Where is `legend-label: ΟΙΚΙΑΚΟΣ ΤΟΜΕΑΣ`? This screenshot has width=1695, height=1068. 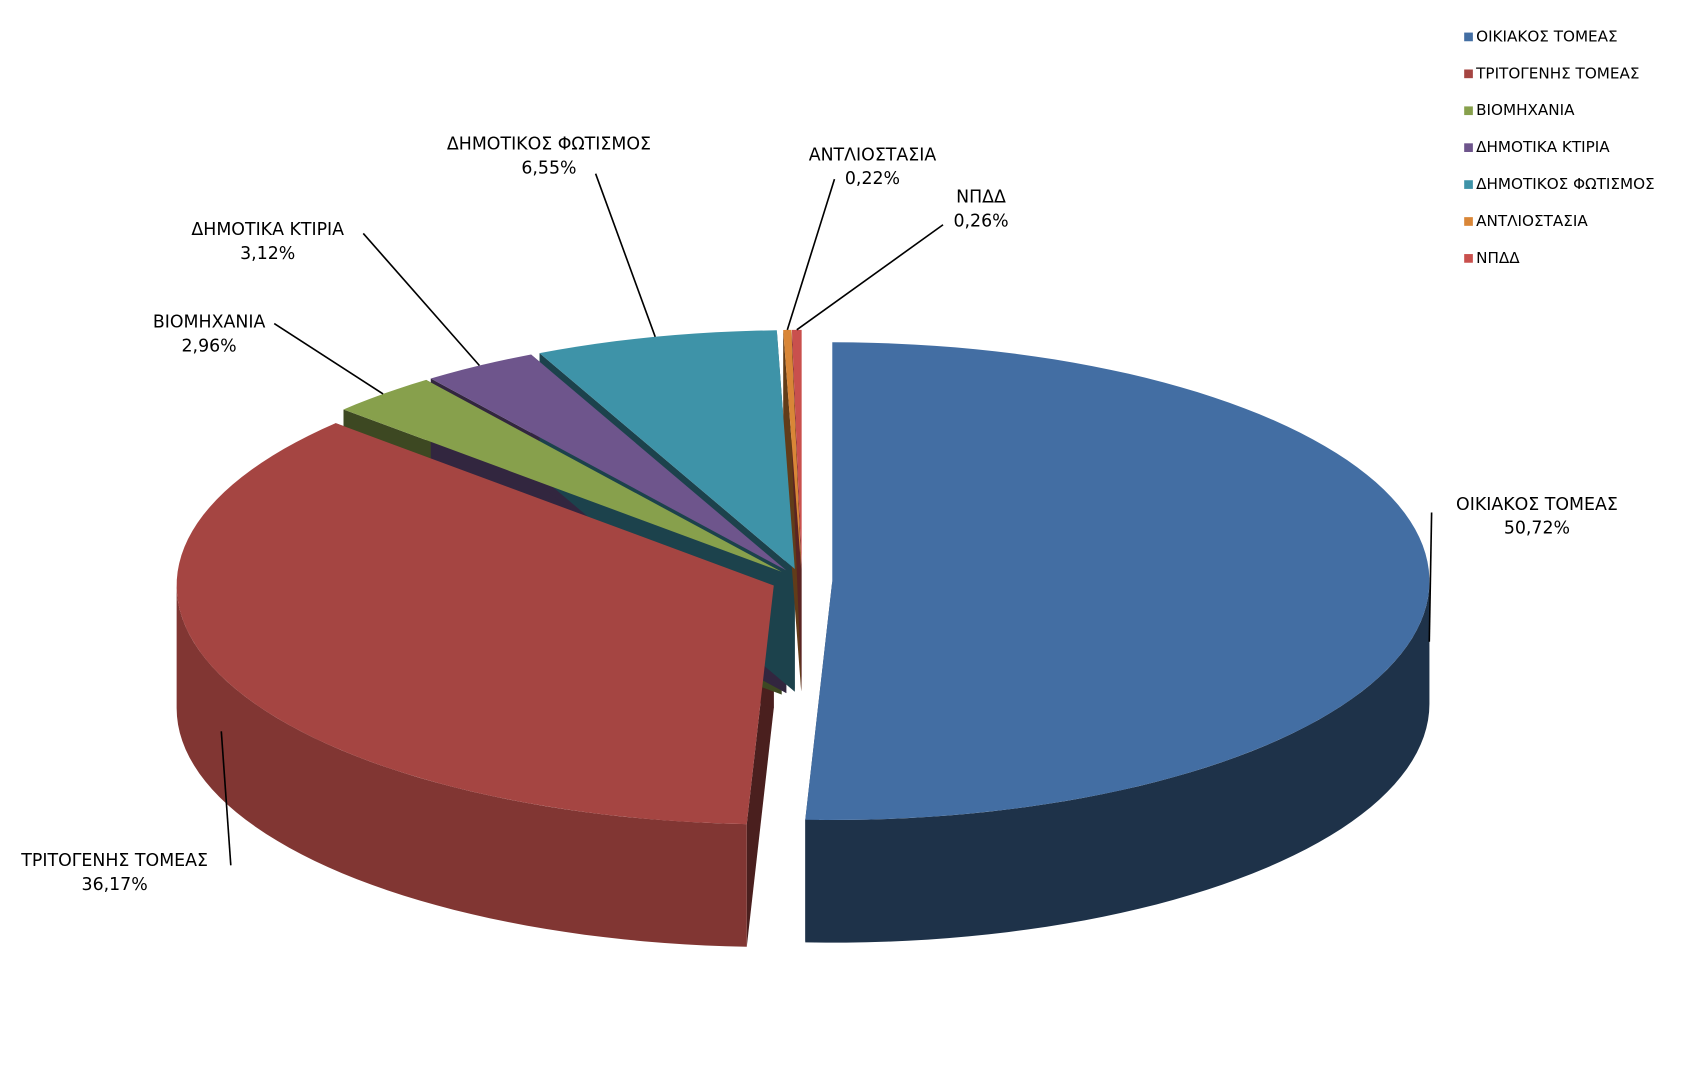 legend-label: ΟΙΚΙΑΚΟΣ ΤΟΜΕΑΣ is located at coordinates (1547, 36).